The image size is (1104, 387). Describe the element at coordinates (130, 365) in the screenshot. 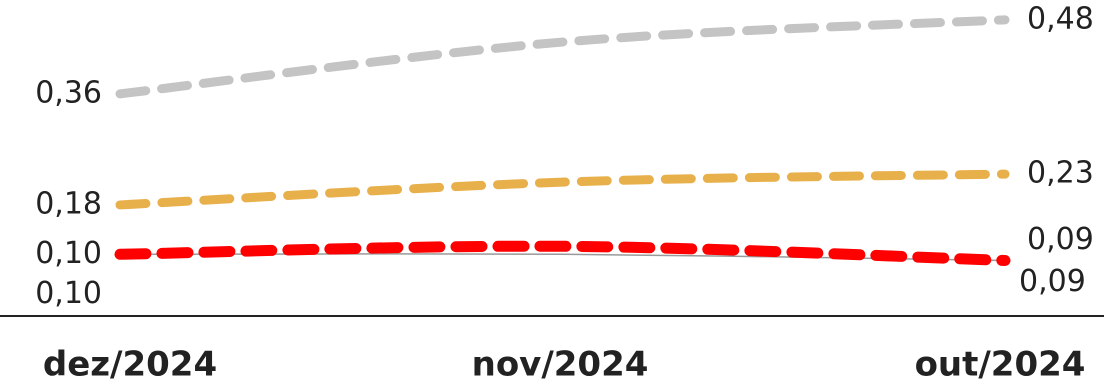

I see `x-tick-label: dez/2024` at that location.